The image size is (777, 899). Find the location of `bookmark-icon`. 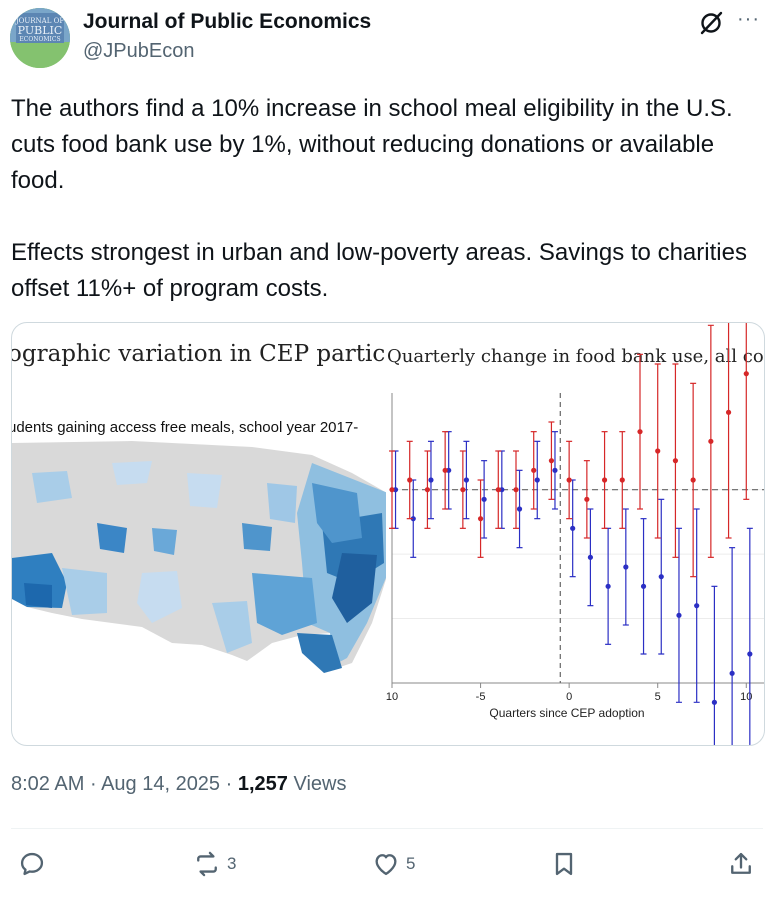

bookmark-icon is located at coordinates (564, 864).